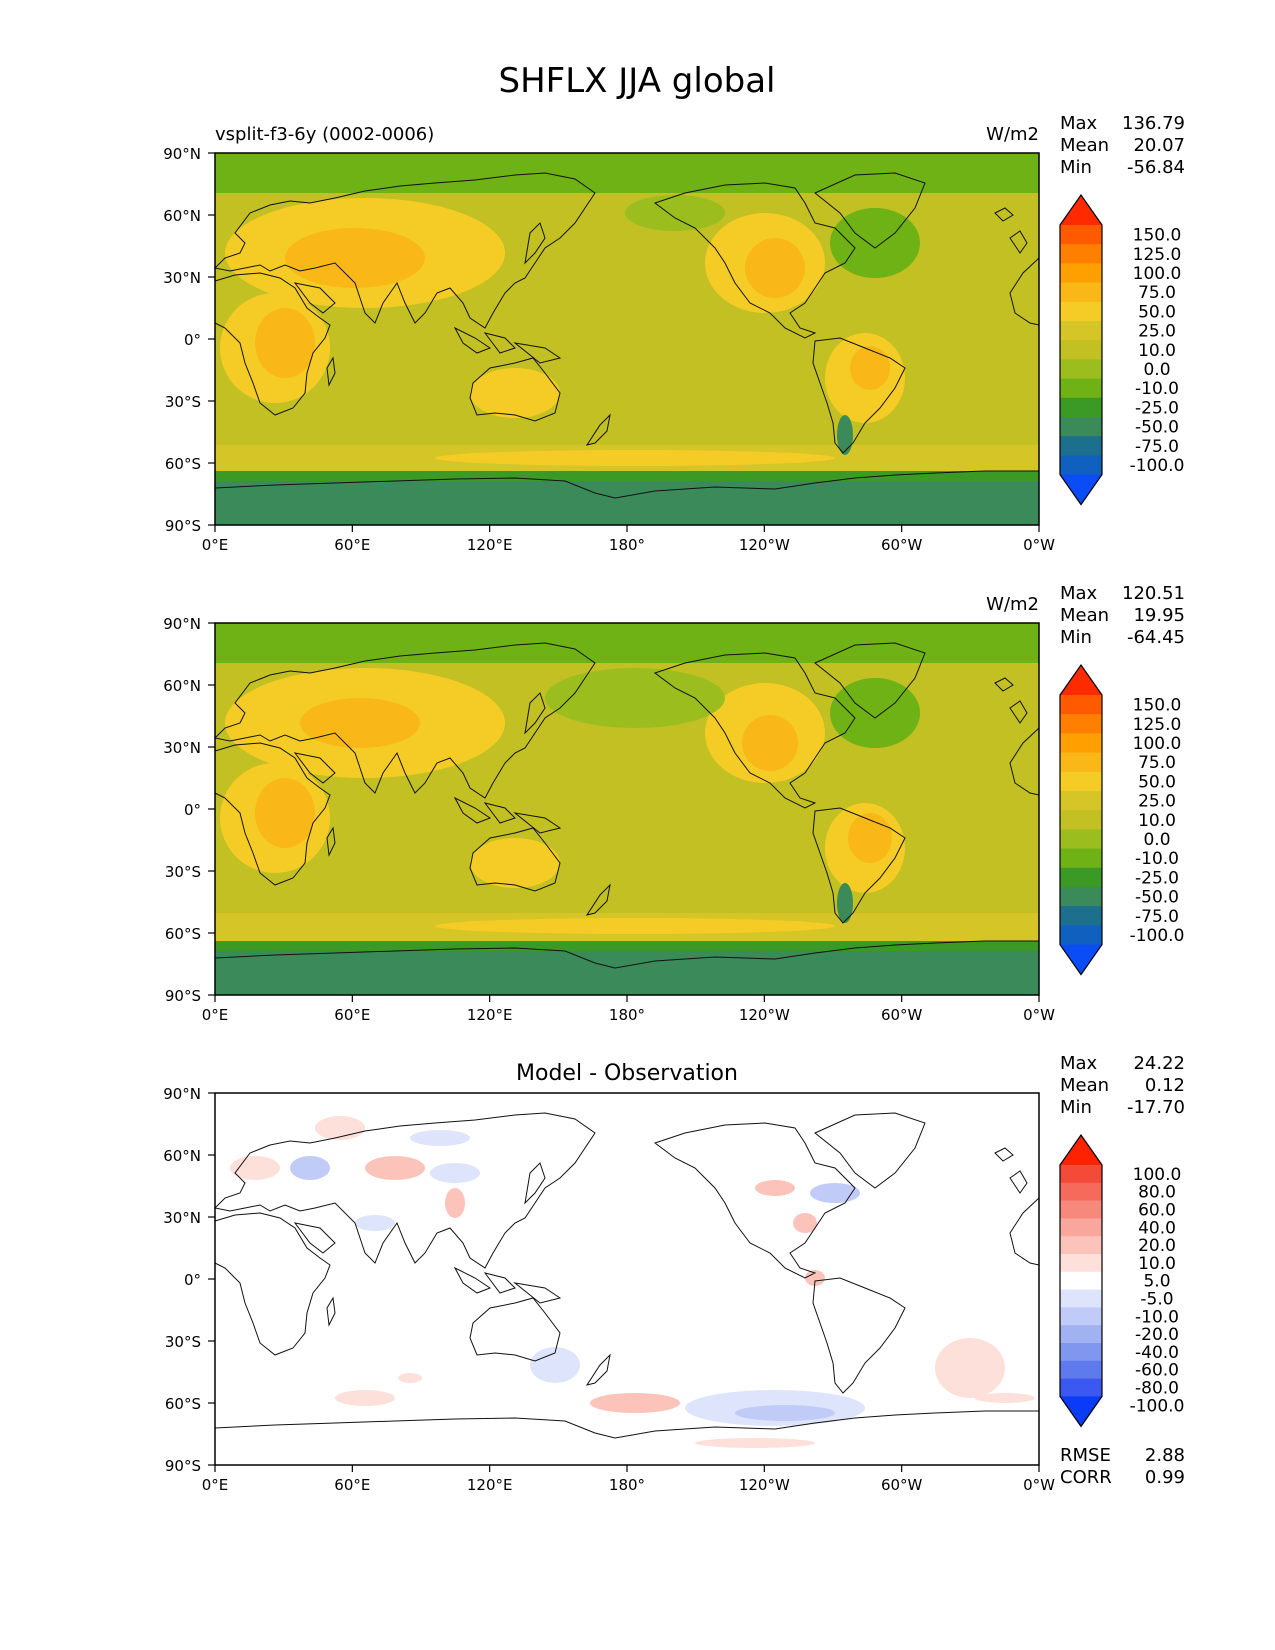 The width and height of the screenshot is (1275, 1650). I want to click on colorbar-label: -5.0, so click(1156, 1300).